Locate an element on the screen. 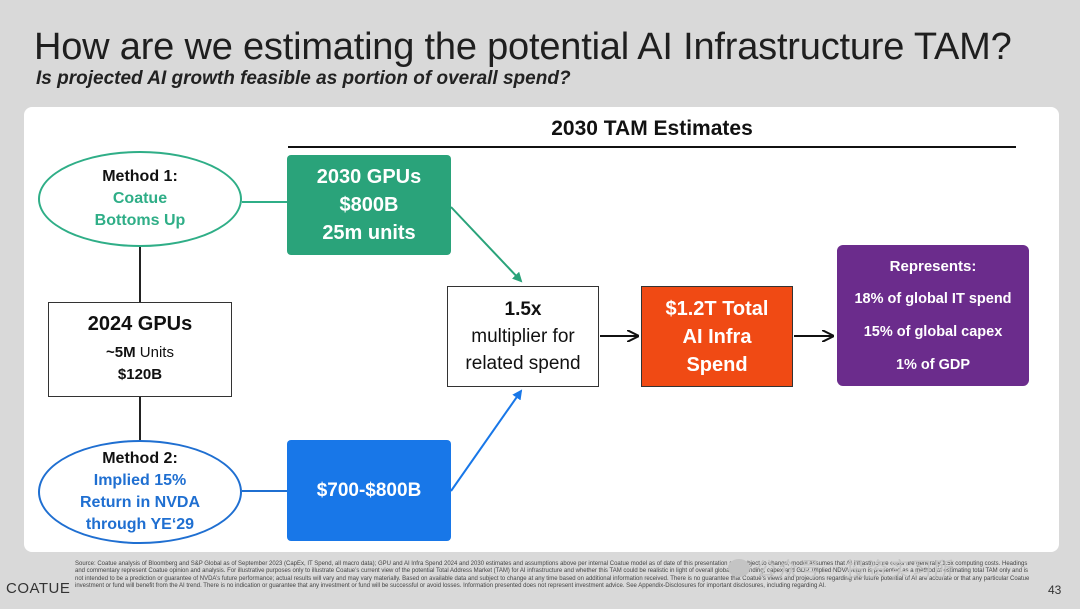 This screenshot has width=1080, height=609. gpus-2024-node: 2024 GPUs ~5M Units $120B is located at coordinates (140, 349).